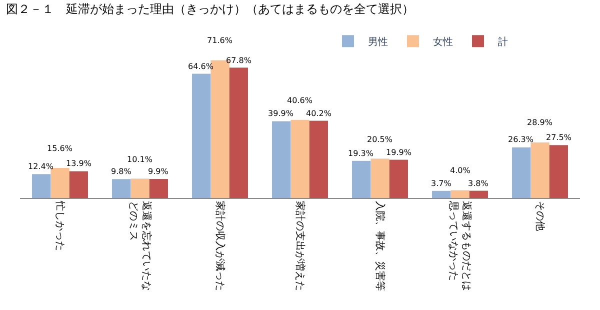  What do you see at coordinates (459, 245) in the screenshot?
I see `x-tick-label: 返還するものだとは思っていなかった` at bounding box center [459, 245].